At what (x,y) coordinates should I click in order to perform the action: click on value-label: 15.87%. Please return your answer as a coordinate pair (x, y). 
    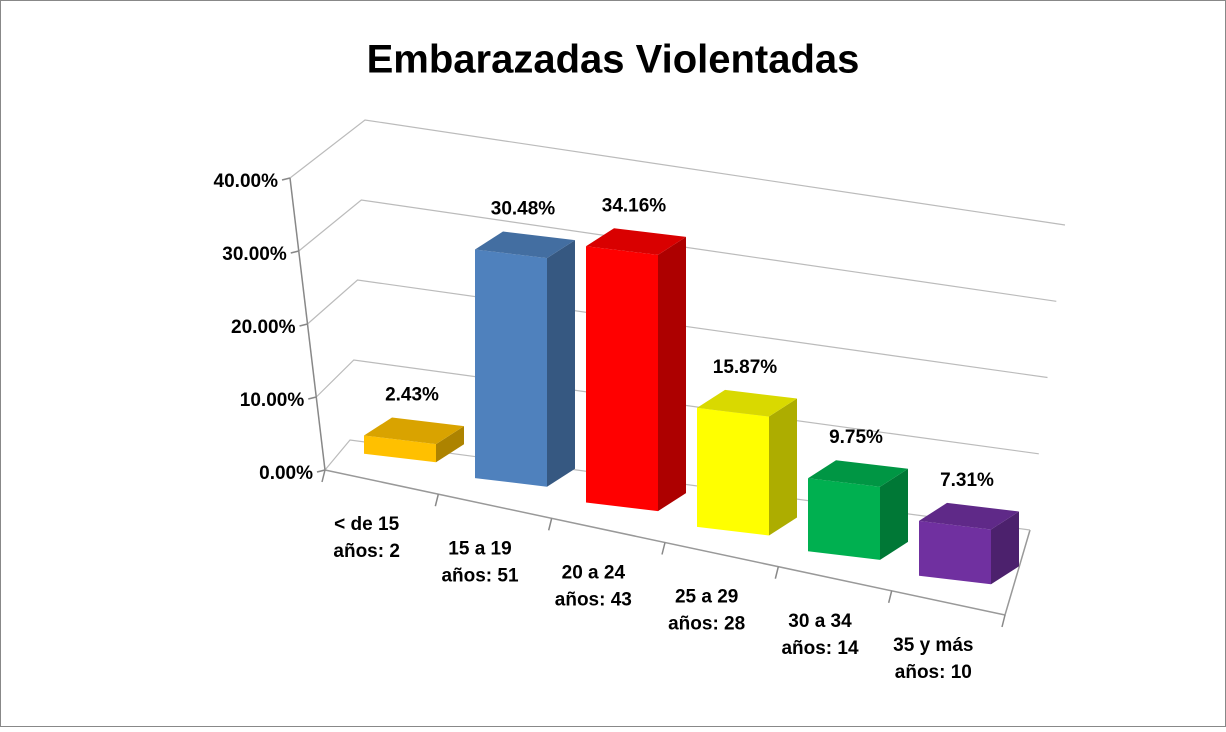
    Looking at the image, I should click on (745, 367).